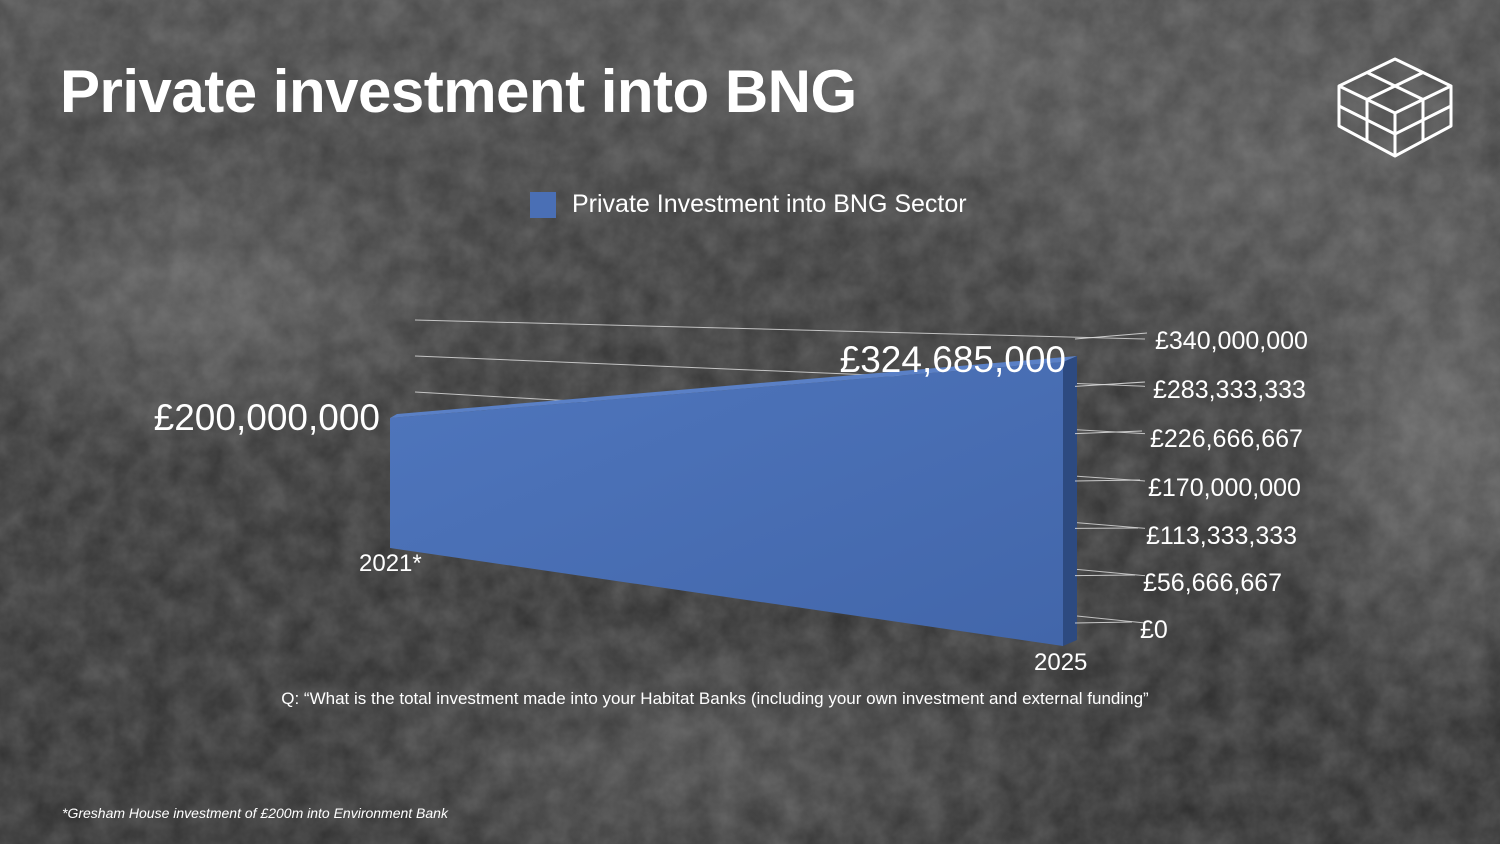 This screenshot has height=844, width=1500. I want to click on legend-swatch, so click(543, 204).